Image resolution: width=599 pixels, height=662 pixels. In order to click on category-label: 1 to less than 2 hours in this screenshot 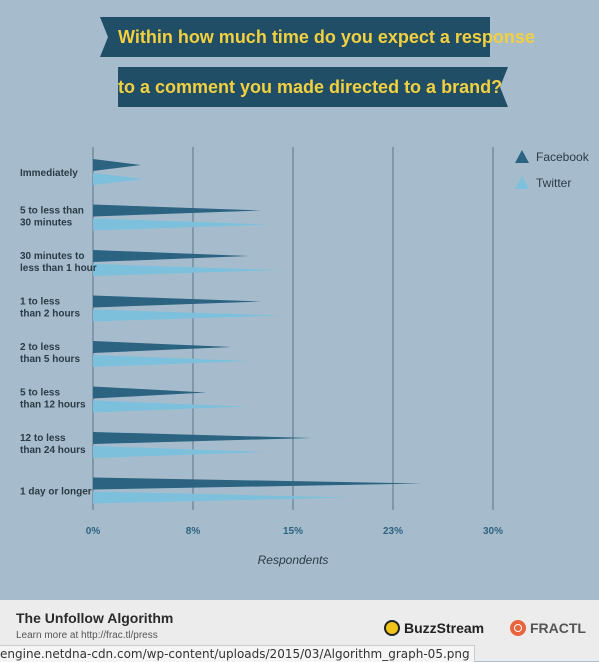, I will do `click(50, 308)`.